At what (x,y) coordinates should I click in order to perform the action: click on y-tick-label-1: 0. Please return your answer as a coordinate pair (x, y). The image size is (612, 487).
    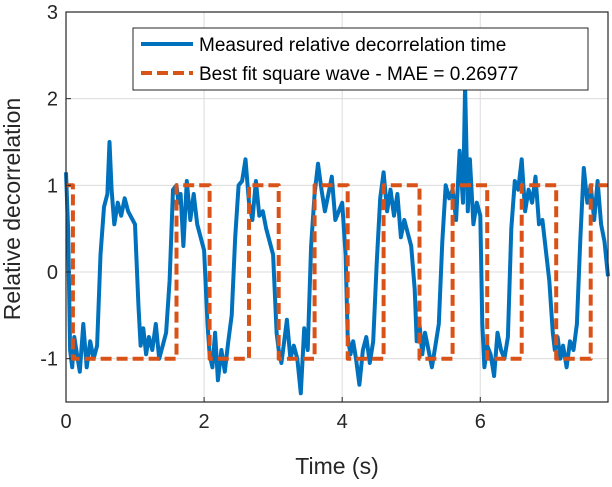
    Looking at the image, I should click on (52, 273).